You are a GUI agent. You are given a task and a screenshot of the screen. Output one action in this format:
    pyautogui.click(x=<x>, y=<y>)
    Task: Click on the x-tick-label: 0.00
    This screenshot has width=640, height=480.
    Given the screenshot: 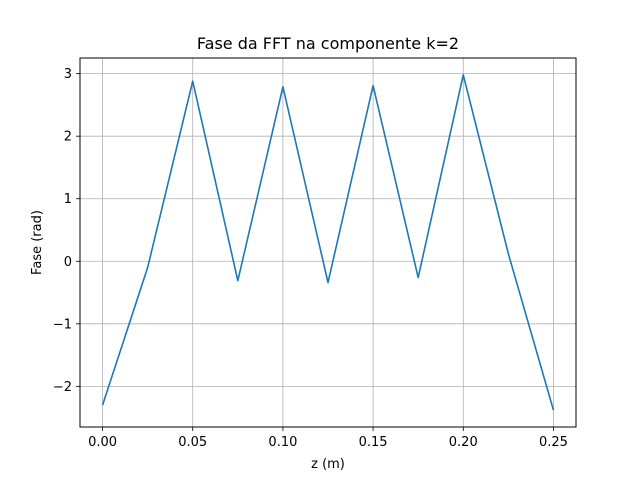 What is the action you would take?
    pyautogui.click(x=102, y=442)
    